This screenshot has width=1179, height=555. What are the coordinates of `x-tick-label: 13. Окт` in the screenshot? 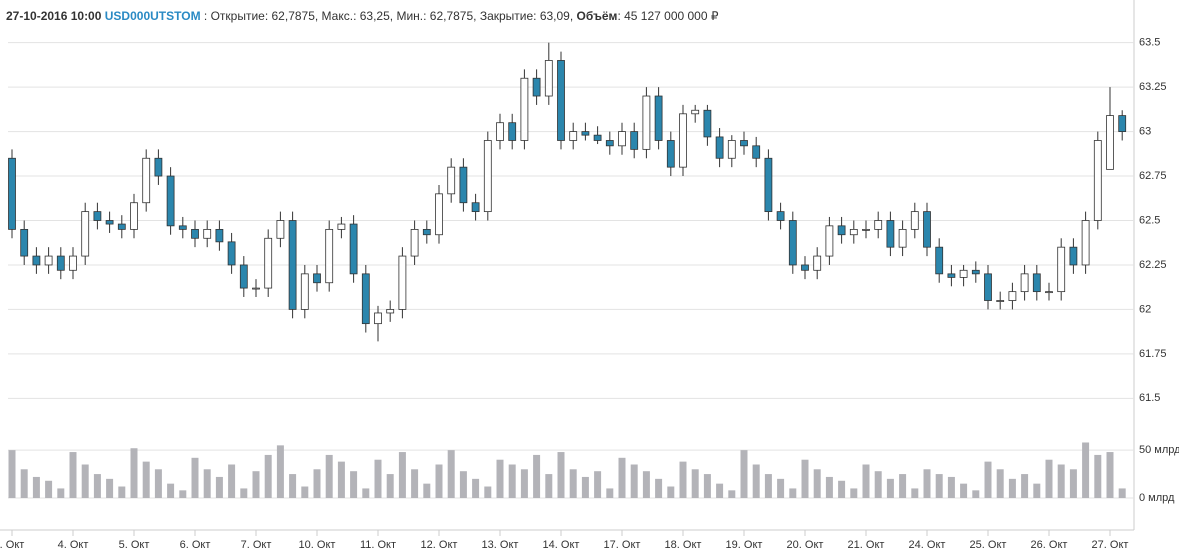 It's located at (500, 545).